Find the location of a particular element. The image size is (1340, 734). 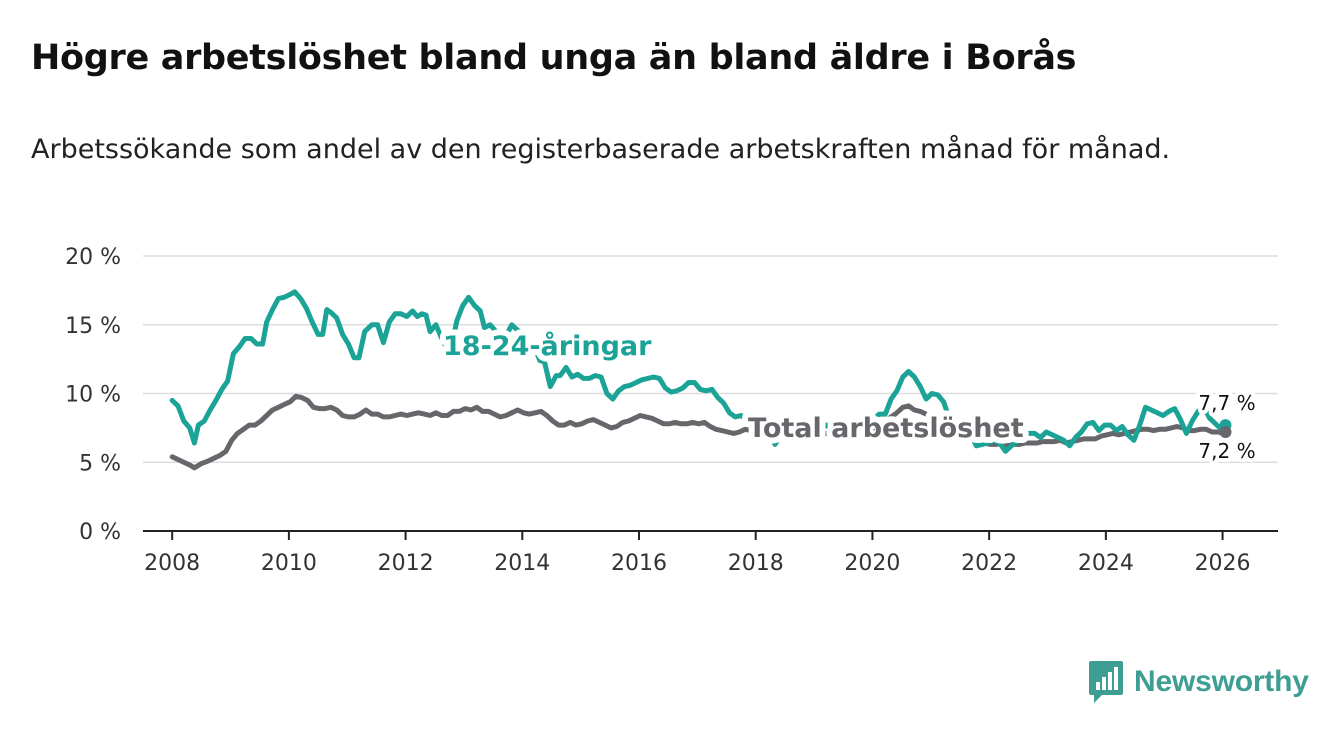

series-label-youth-halo: 18-24-åringar is located at coordinates (547, 346).